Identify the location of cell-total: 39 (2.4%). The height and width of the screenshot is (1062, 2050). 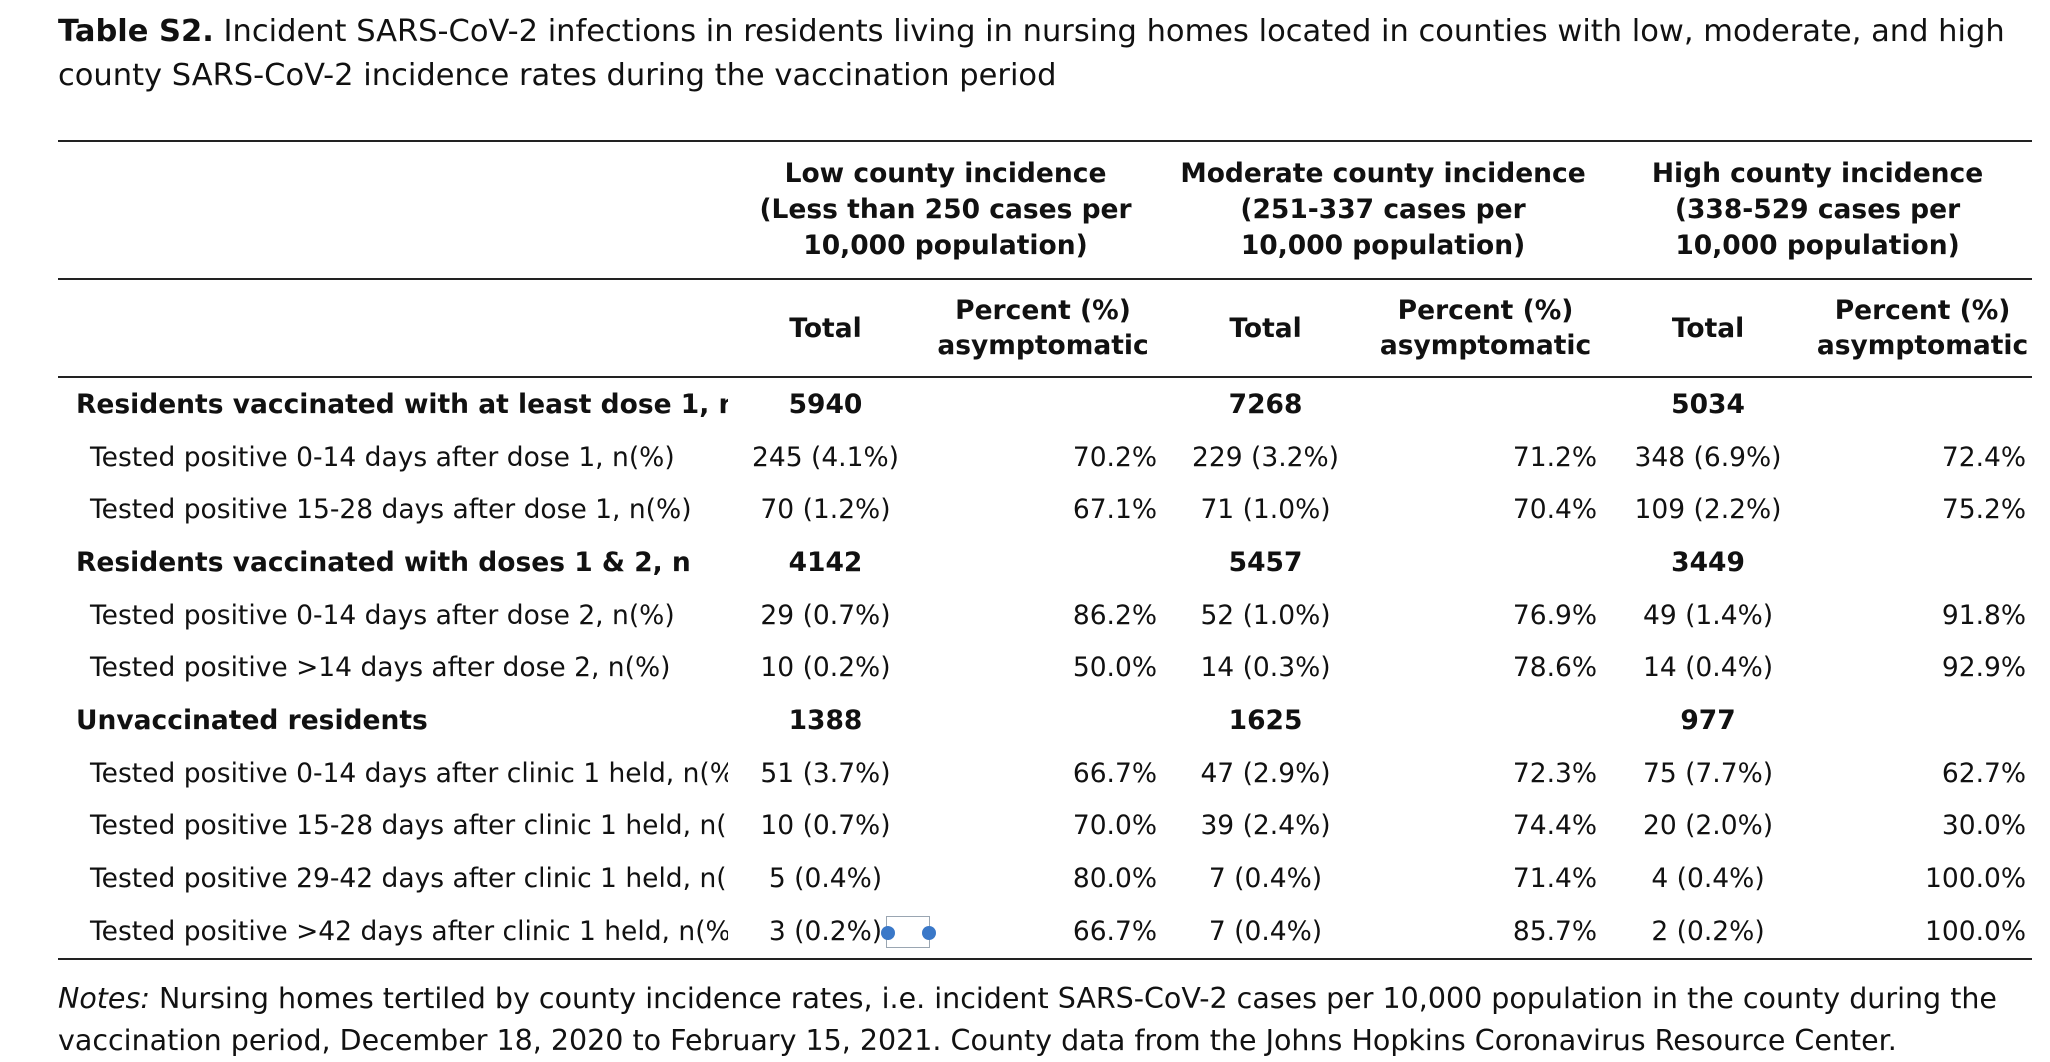
(1265, 826).